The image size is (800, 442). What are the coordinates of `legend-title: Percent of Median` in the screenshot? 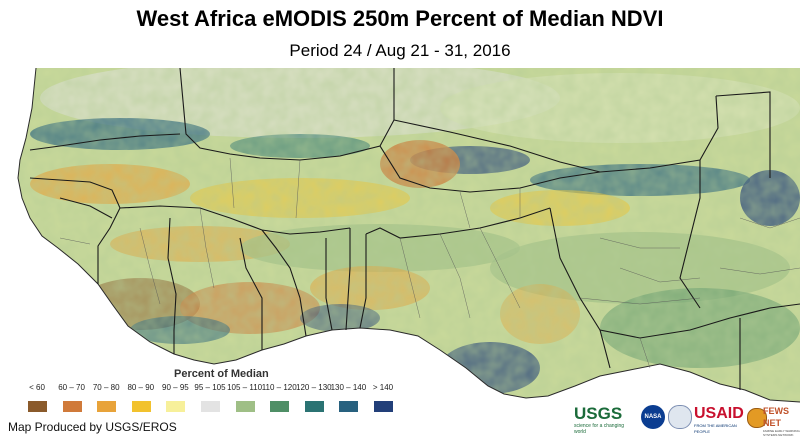 It's located at (221, 374).